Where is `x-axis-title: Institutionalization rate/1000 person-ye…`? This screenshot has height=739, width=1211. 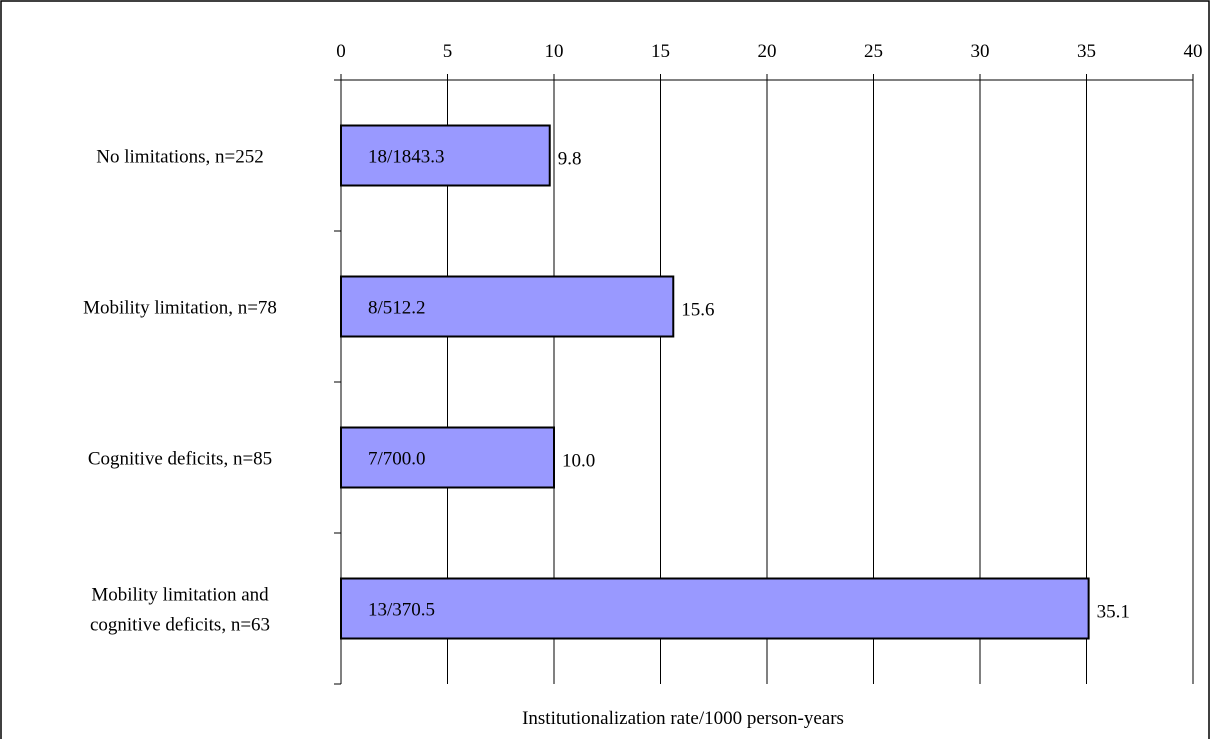 x-axis-title: Institutionalization rate/1000 person-ye… is located at coordinates (683, 718).